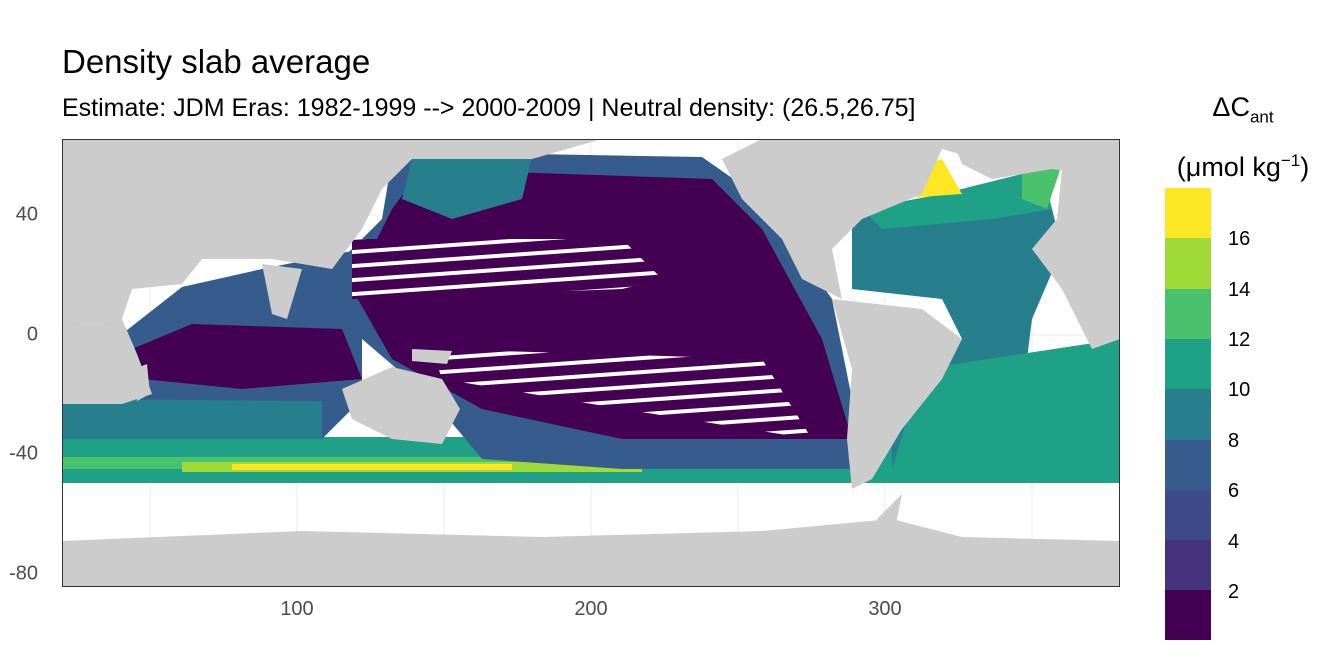  Describe the element at coordinates (1234, 542) in the screenshot. I see `legend-label: 4` at that location.